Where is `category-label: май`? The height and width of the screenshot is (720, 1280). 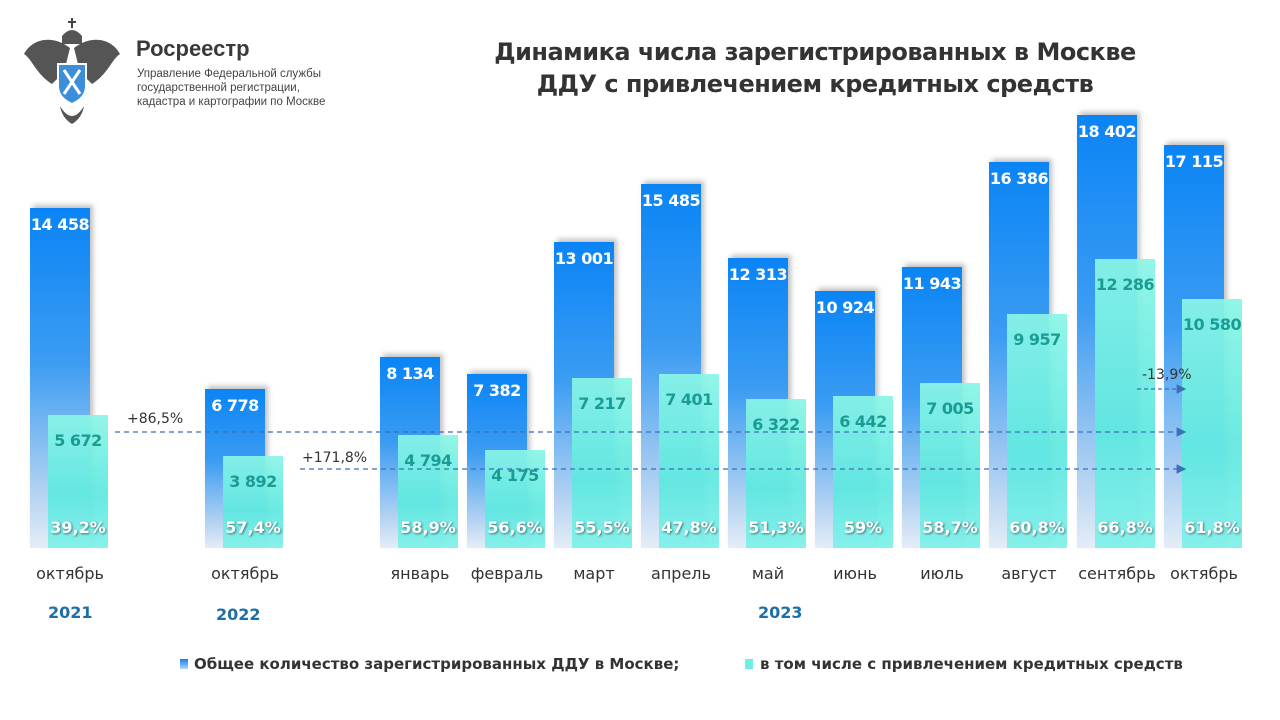
category-label: май is located at coordinates (768, 573).